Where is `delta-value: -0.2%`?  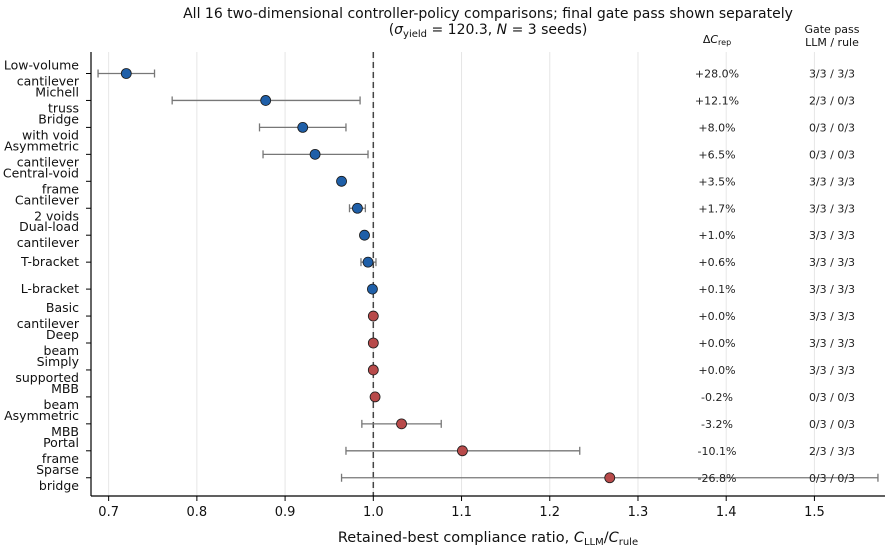 delta-value: -0.2% is located at coordinates (717, 397).